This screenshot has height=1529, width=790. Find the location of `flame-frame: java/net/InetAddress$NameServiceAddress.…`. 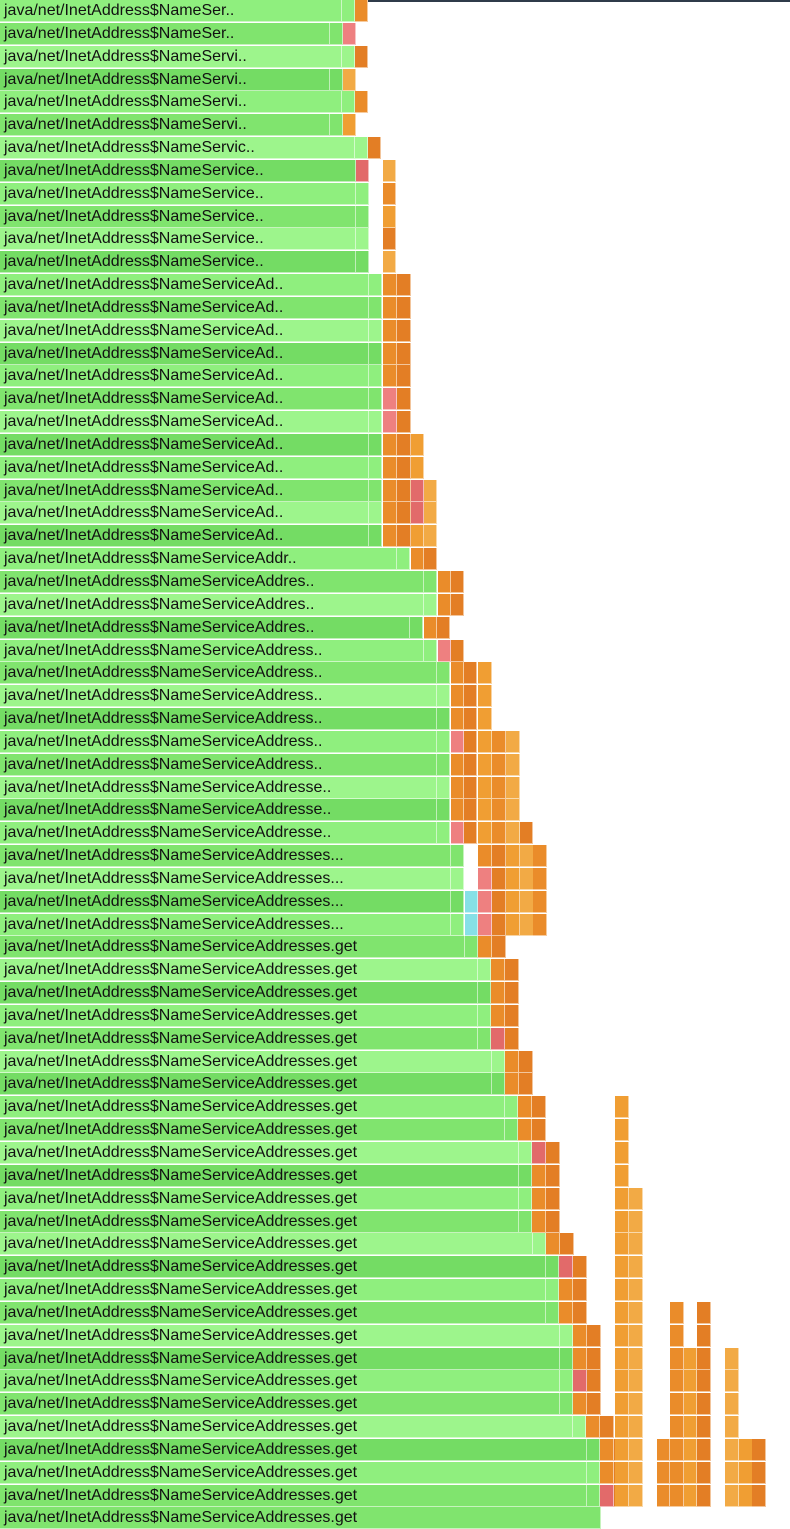

flame-frame: java/net/InetAddress$NameServiceAddress.… is located at coordinates (218, 696).